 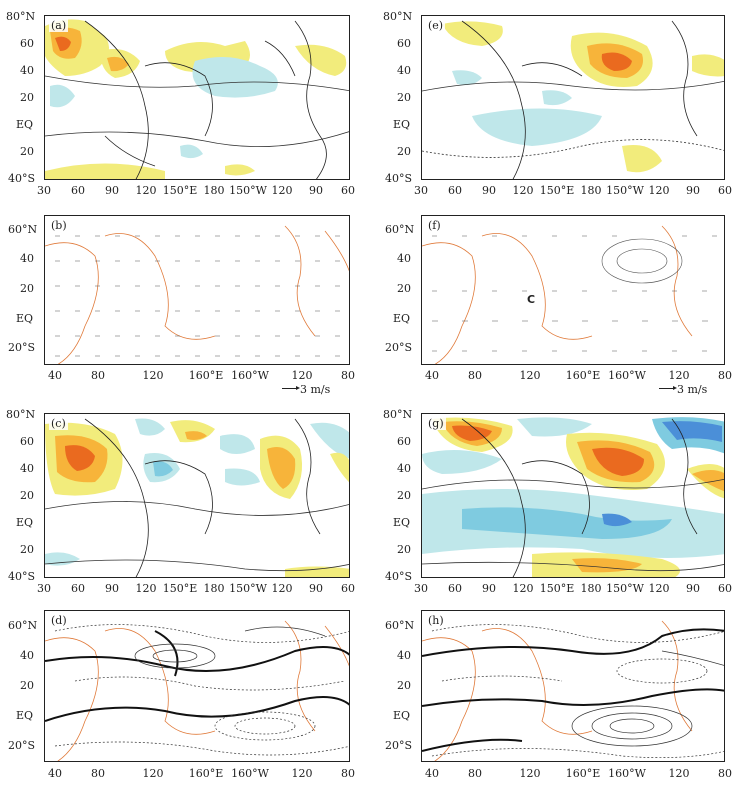 What do you see at coordinates (436, 25) in the screenshot?
I see `panel-label: (e)` at bounding box center [436, 25].